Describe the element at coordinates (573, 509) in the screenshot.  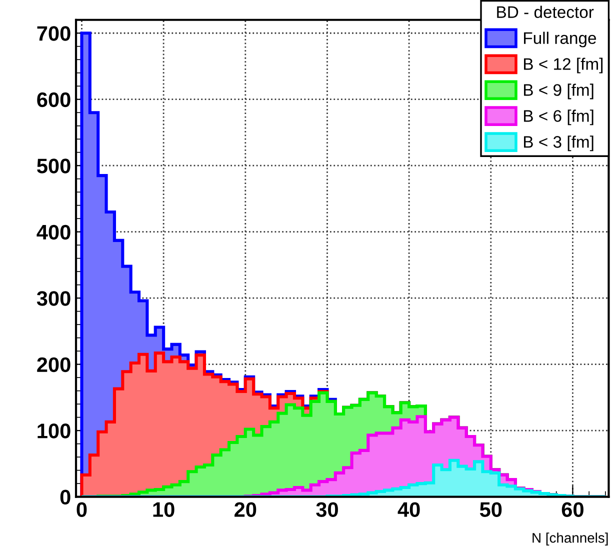
I see `x-tick-label: 60` at that location.